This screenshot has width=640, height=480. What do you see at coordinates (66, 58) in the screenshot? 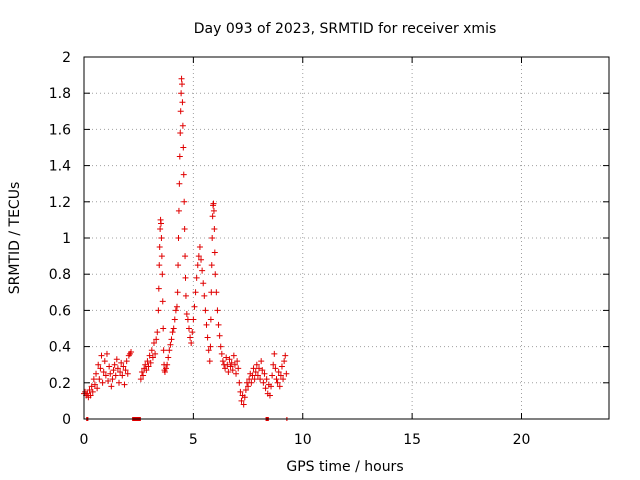
I see `y-tick-label: 2` at bounding box center [66, 58].